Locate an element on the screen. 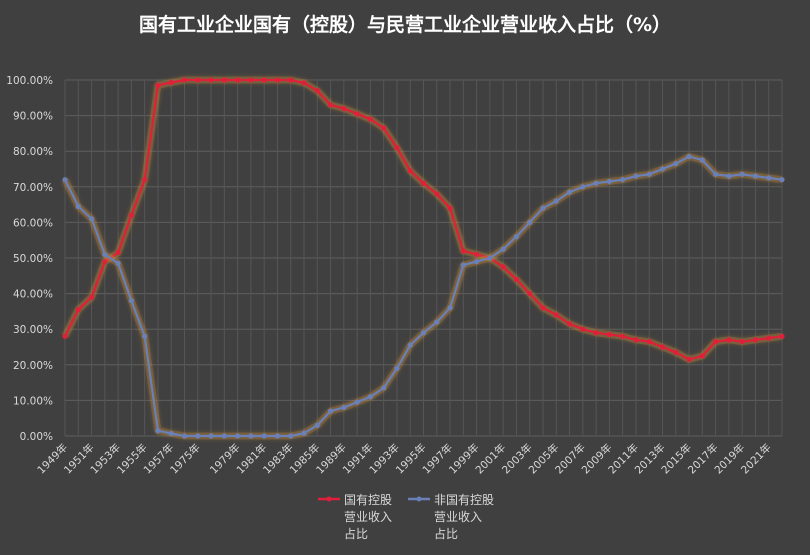  legend-marker-state is located at coordinates (329, 499).